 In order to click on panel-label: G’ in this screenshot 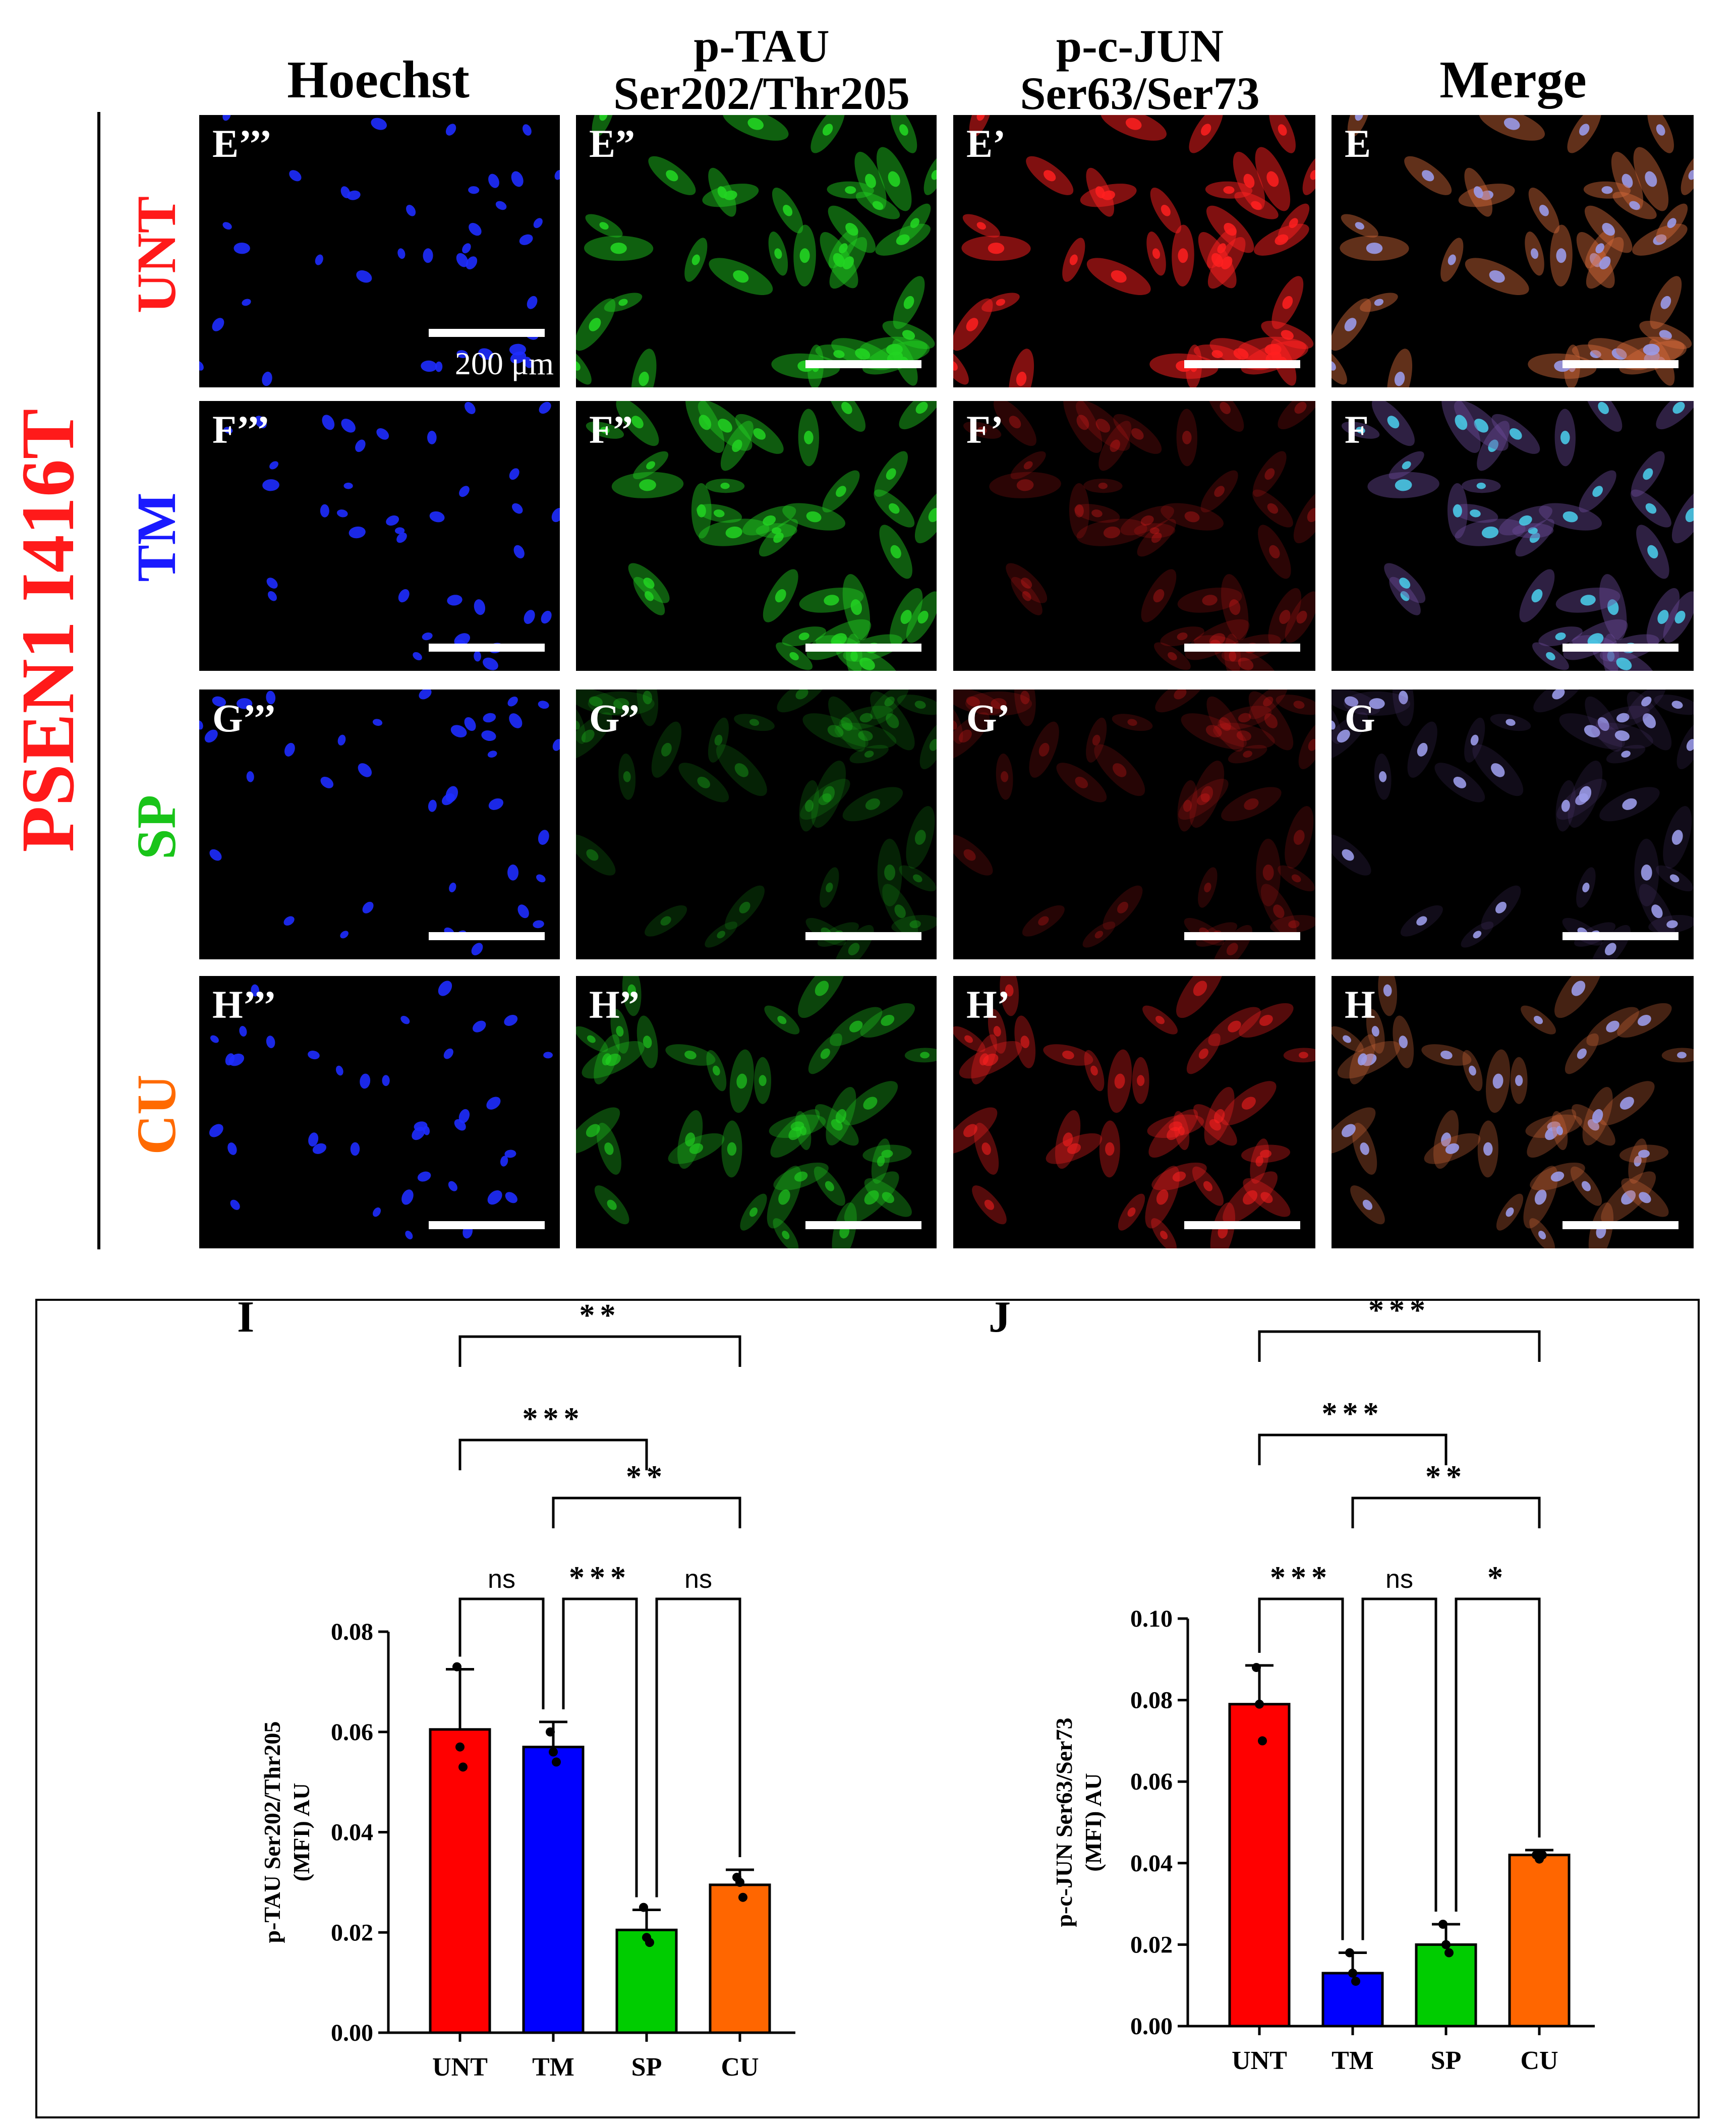, I will do `click(988, 718)`.